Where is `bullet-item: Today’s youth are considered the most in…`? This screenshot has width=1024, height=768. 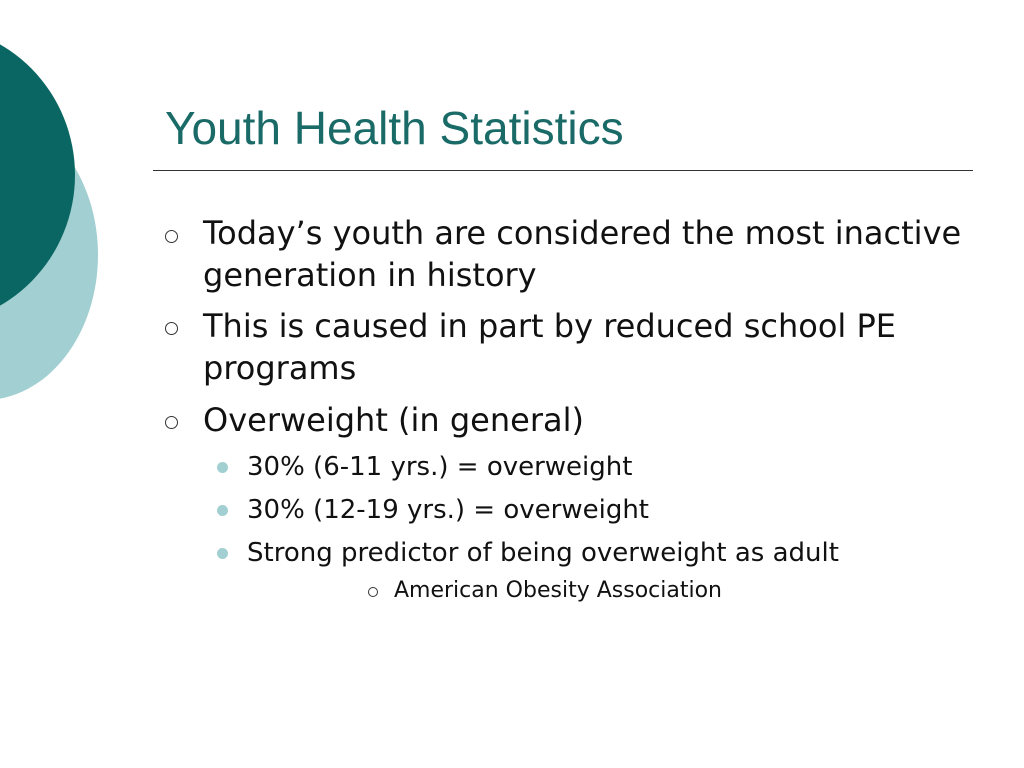
bullet-item: Today’s youth are considered the most in… is located at coordinates (582, 254).